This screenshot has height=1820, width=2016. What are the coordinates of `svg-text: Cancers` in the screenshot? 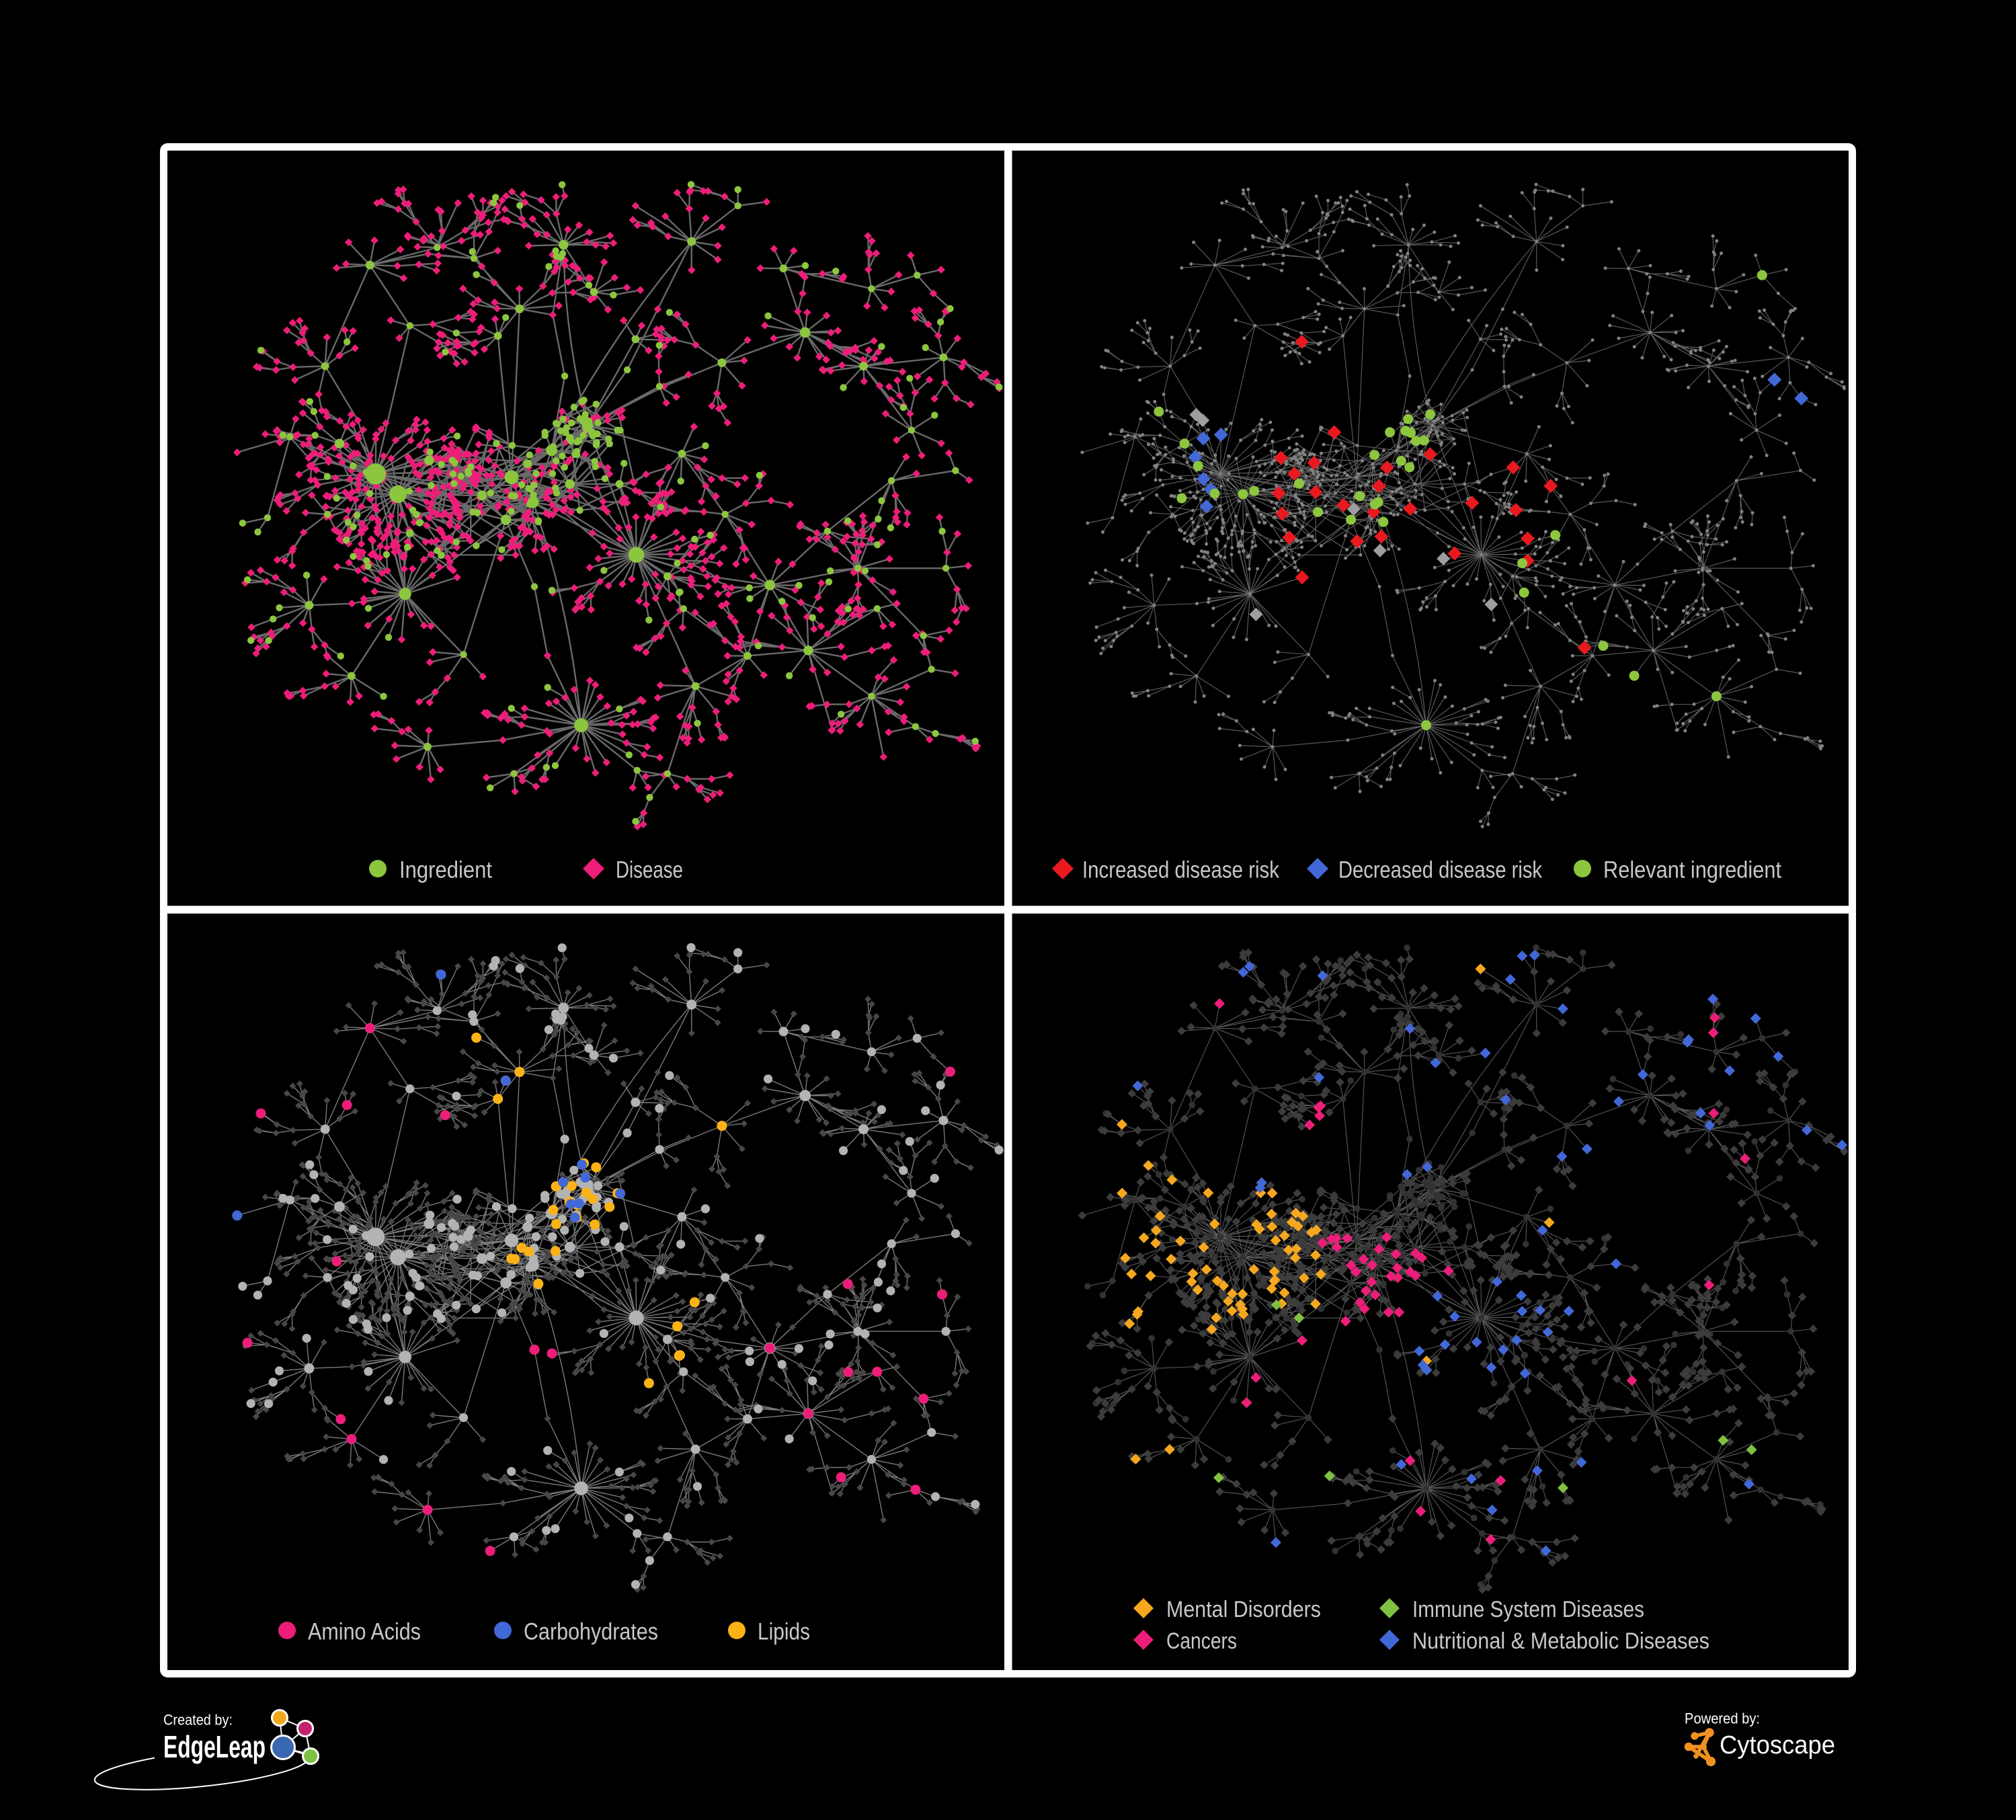 It's located at (1201, 1641).